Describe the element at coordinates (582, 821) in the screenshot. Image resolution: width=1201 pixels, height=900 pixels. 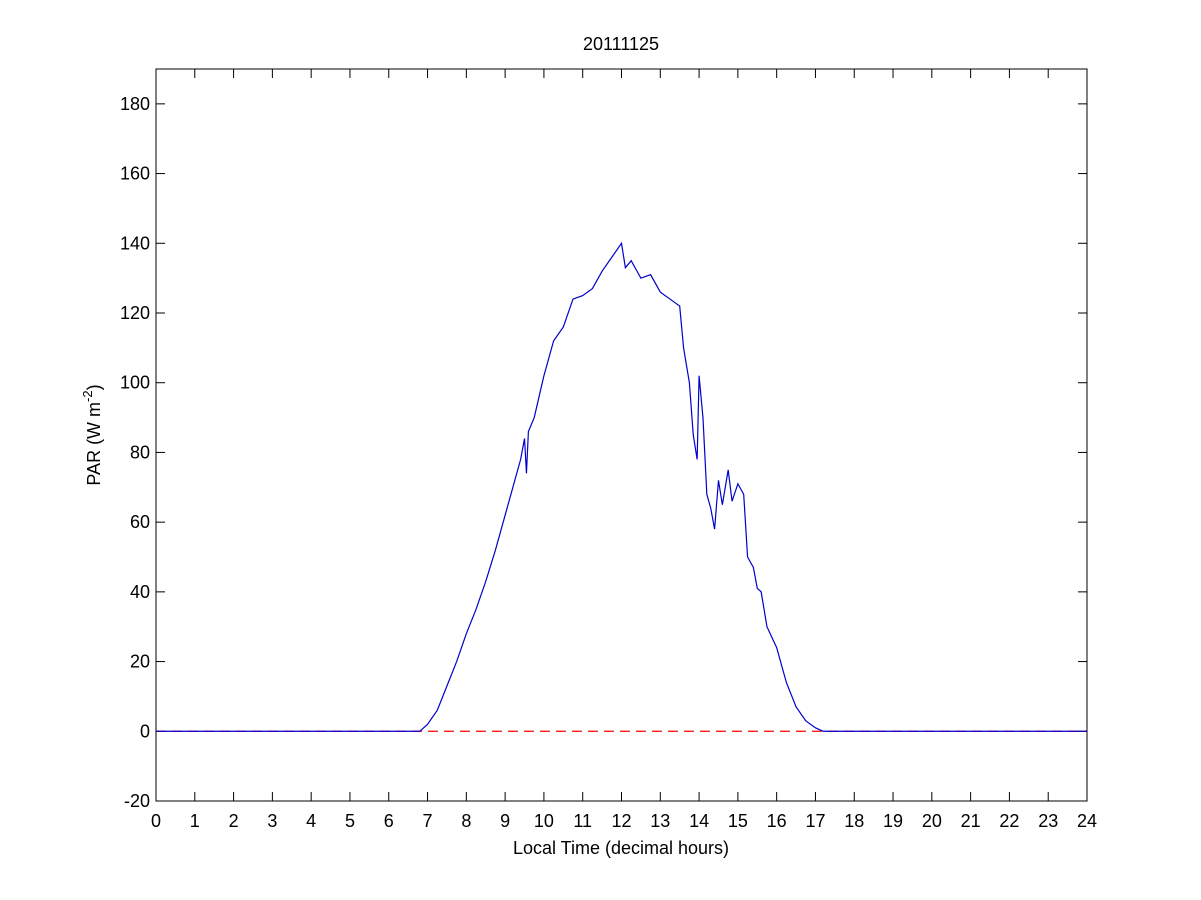
I see `x-tick-label: 11` at that location.